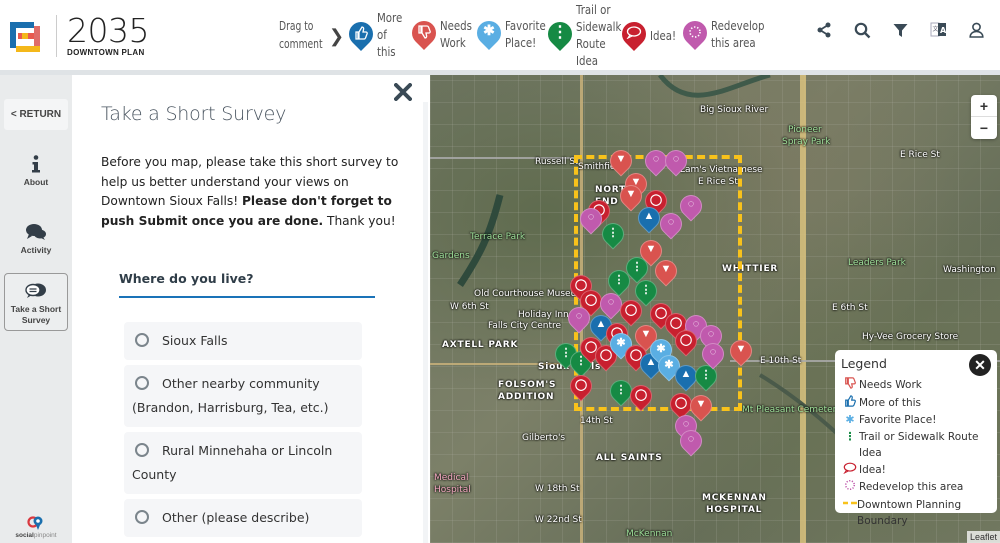 Image resolution: width=1000 pixels, height=543 pixels. What do you see at coordinates (78, 35) in the screenshot?
I see `logo: 2035 DOWNTOWN PLAN` at bounding box center [78, 35].